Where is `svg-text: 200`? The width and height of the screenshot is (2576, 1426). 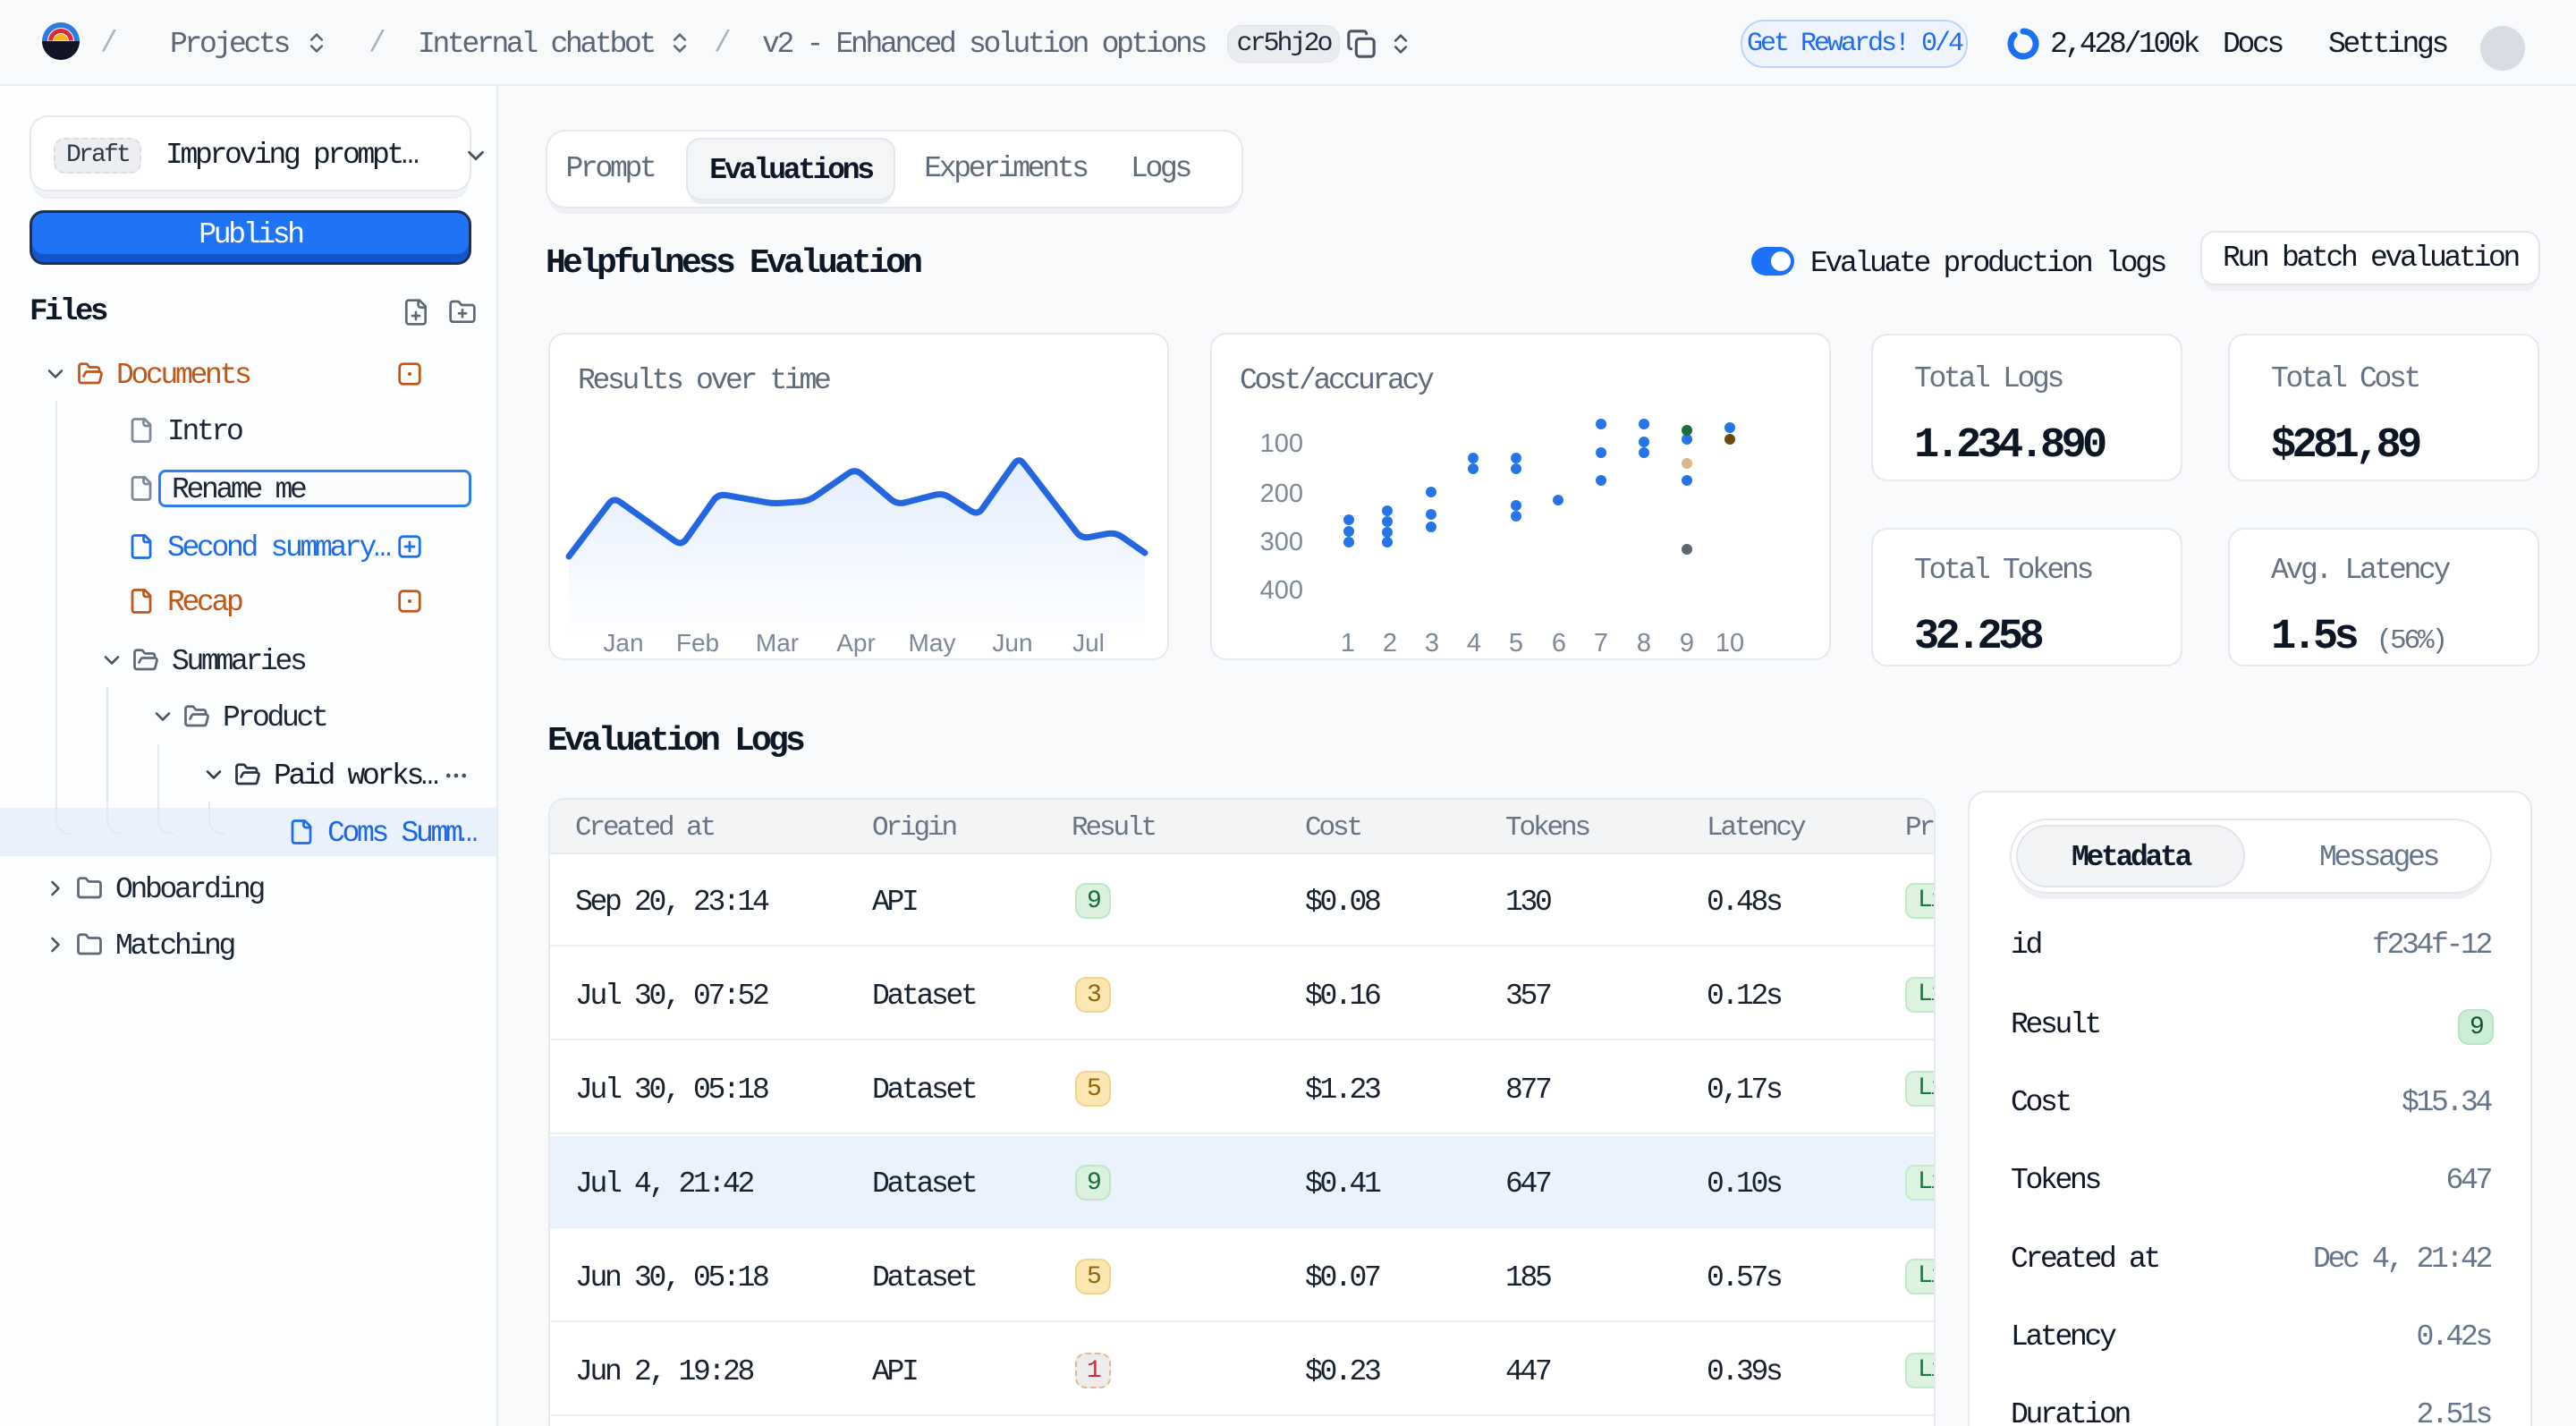 svg-text: 200 is located at coordinates (1281, 494).